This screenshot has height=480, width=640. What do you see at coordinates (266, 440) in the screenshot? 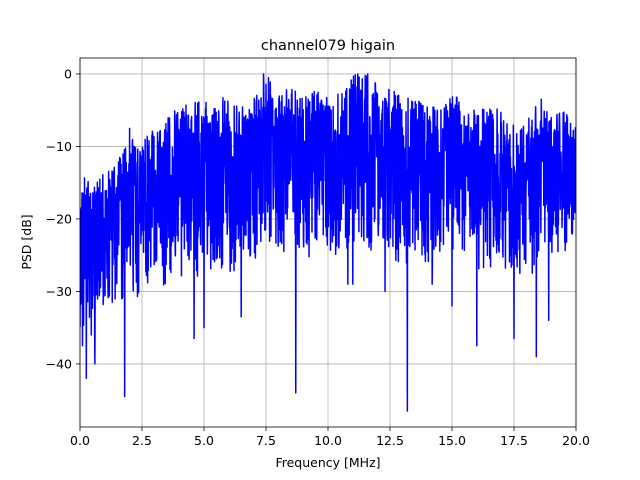
I see `x-tick-label: 7.5` at bounding box center [266, 440].